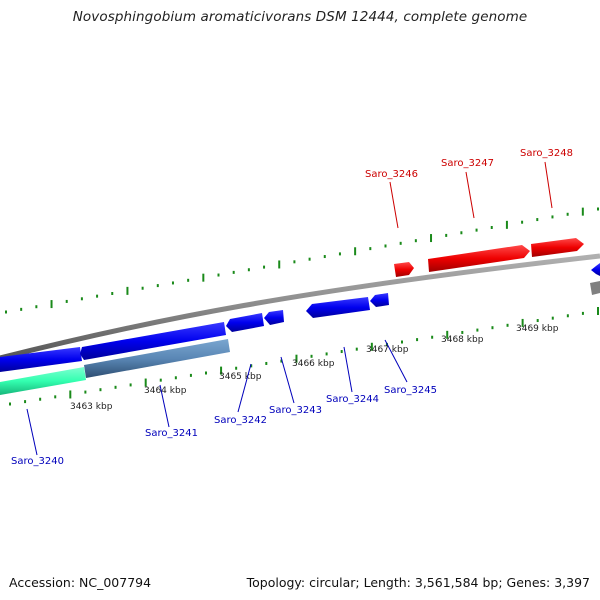 This screenshot has width=600, height=600. What do you see at coordinates (91, 407) in the screenshot?
I see `tick-label: 3463 kbp` at bounding box center [91, 407].